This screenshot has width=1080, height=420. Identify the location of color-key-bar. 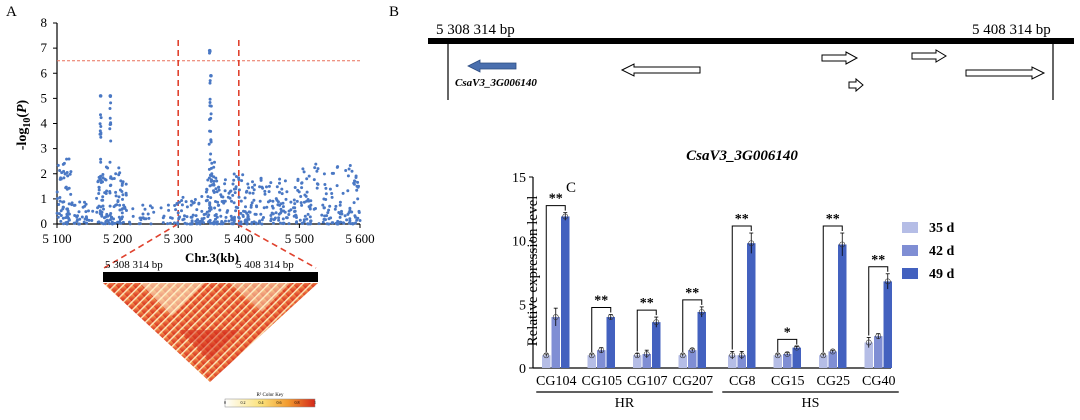
(270, 403).